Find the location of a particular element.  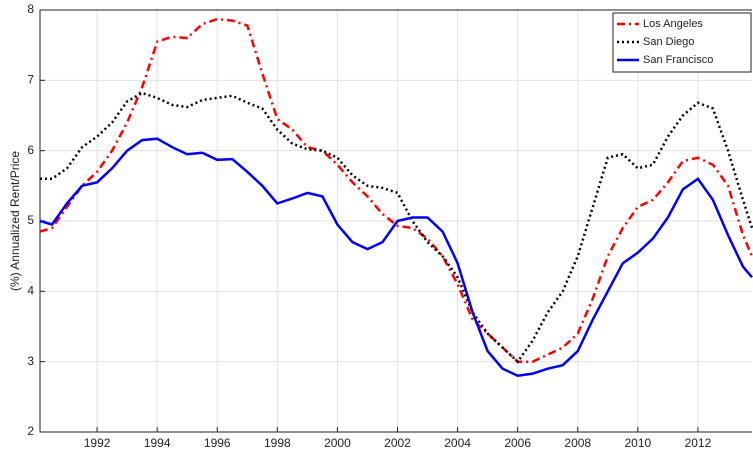

y-tick-label: 7 is located at coordinates (30, 80).